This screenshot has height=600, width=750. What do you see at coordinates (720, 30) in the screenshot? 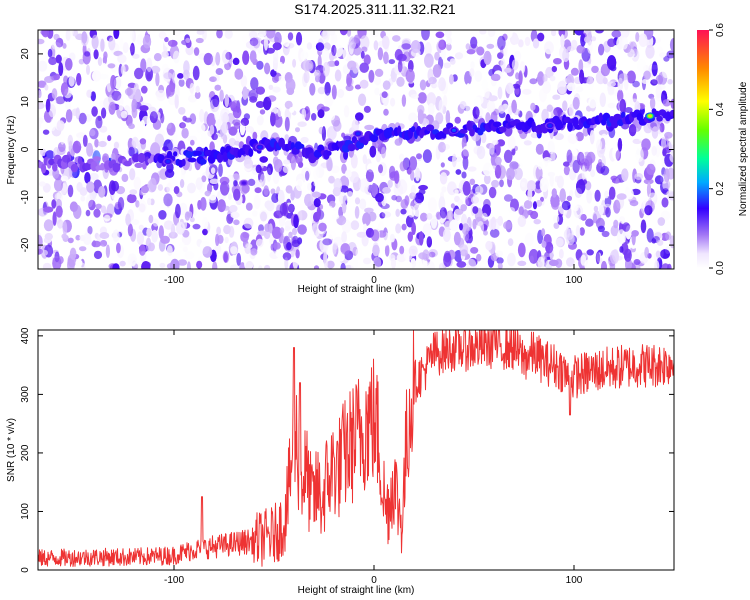
I see `colorbar-tick-label: 0.6` at bounding box center [720, 30].